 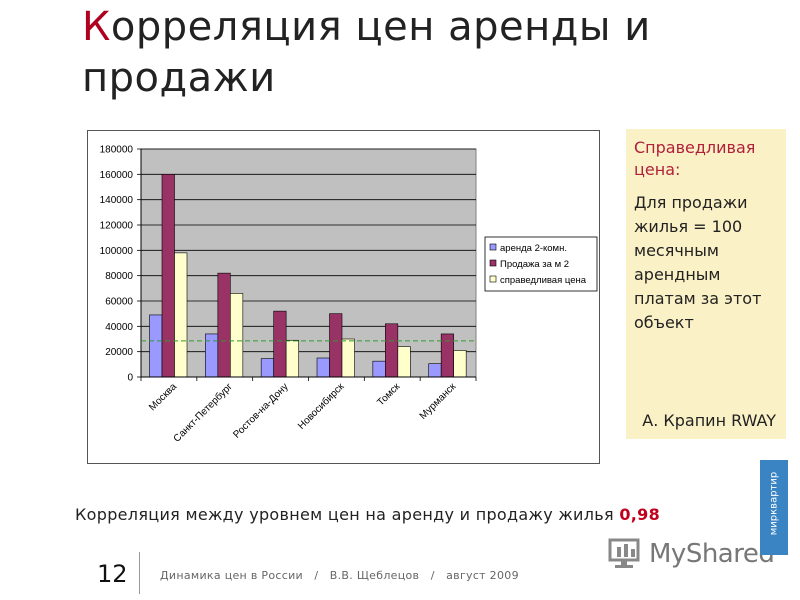 I want to click on x-tick-label: Москва, so click(x=163, y=397).